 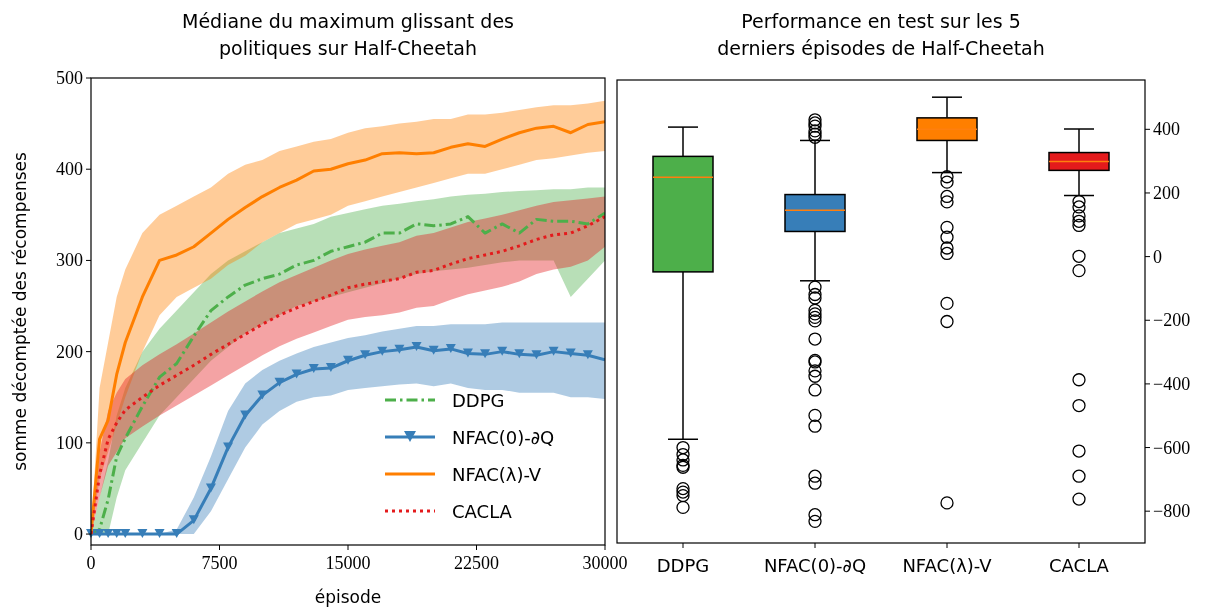 What do you see at coordinates (482, 511) in the screenshot?
I see `legend-label: CACLA` at bounding box center [482, 511].